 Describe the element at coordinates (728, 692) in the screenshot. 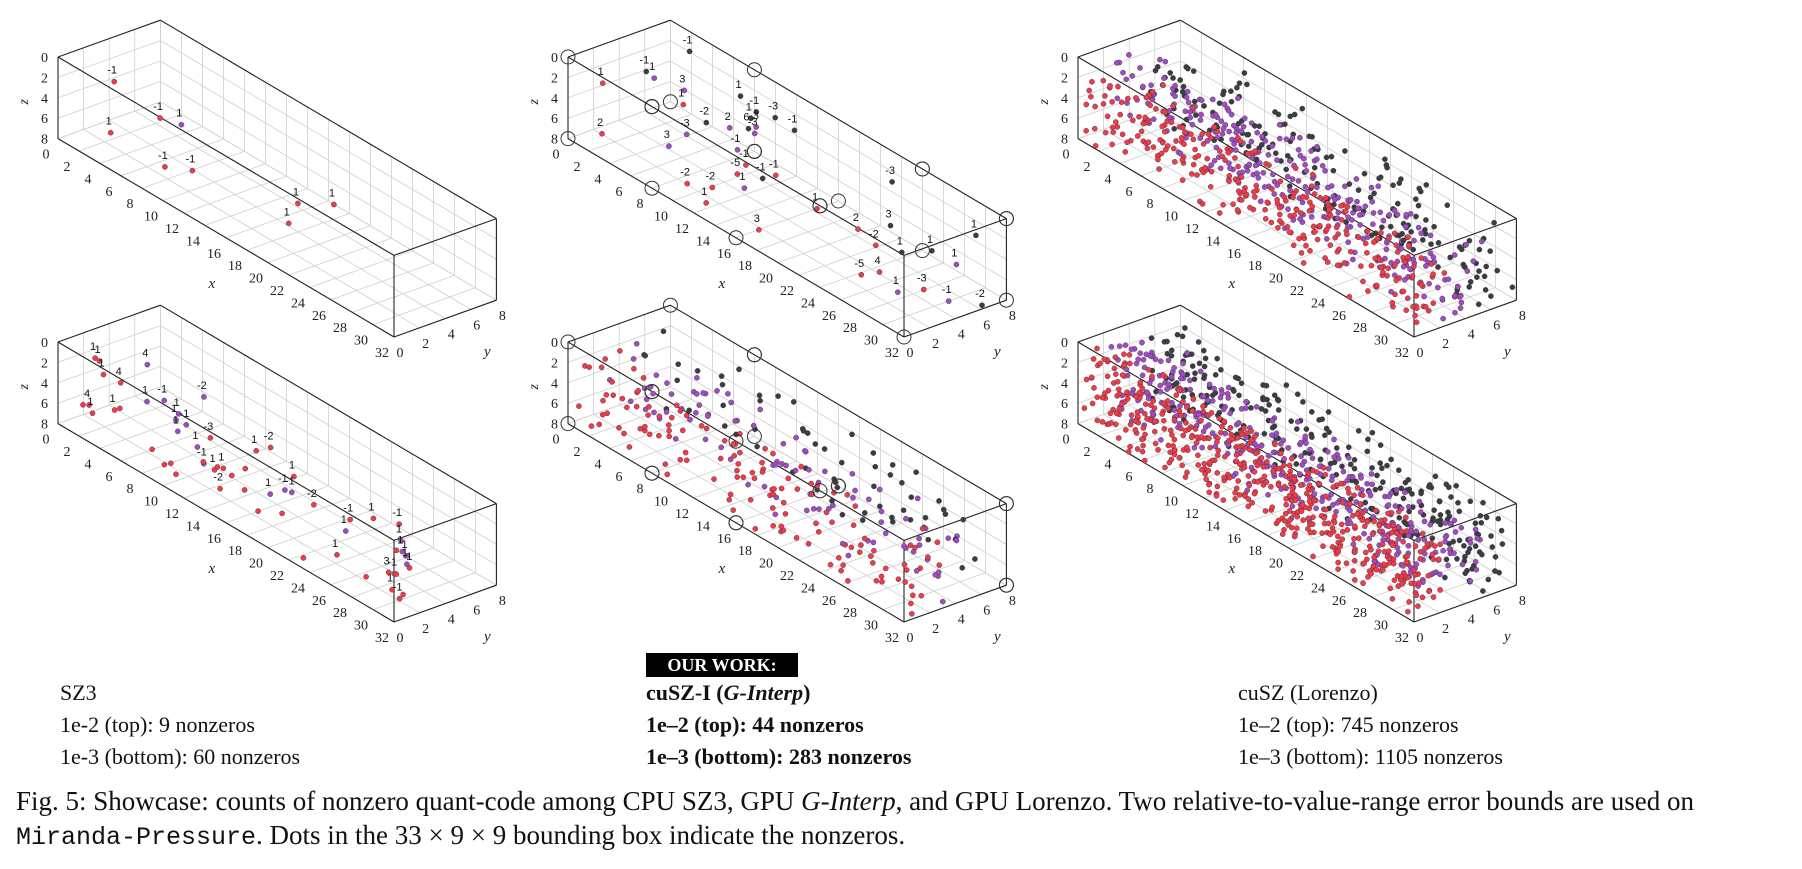

I see `legend-method: cuSZ-I (G-Interp)` at that location.